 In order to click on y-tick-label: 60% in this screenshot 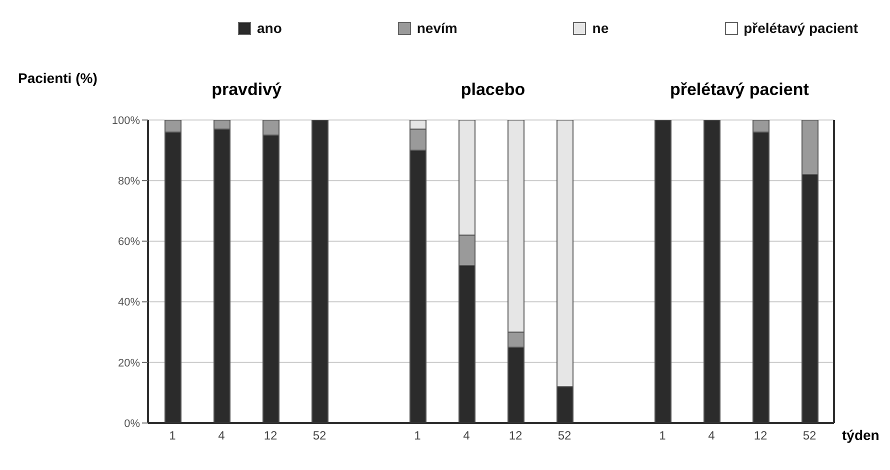, I will do `click(129, 242)`.